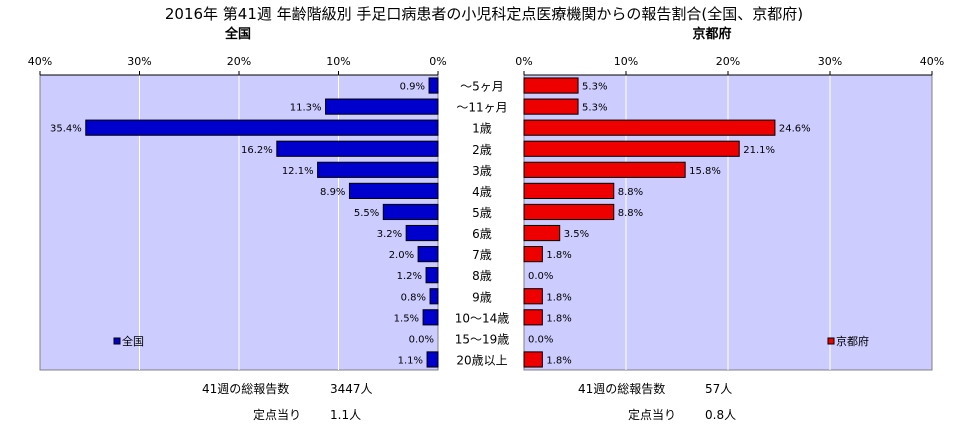 This screenshot has width=968, height=434. Describe the element at coordinates (482, 213) in the screenshot. I see `category-label: 5歳` at that location.